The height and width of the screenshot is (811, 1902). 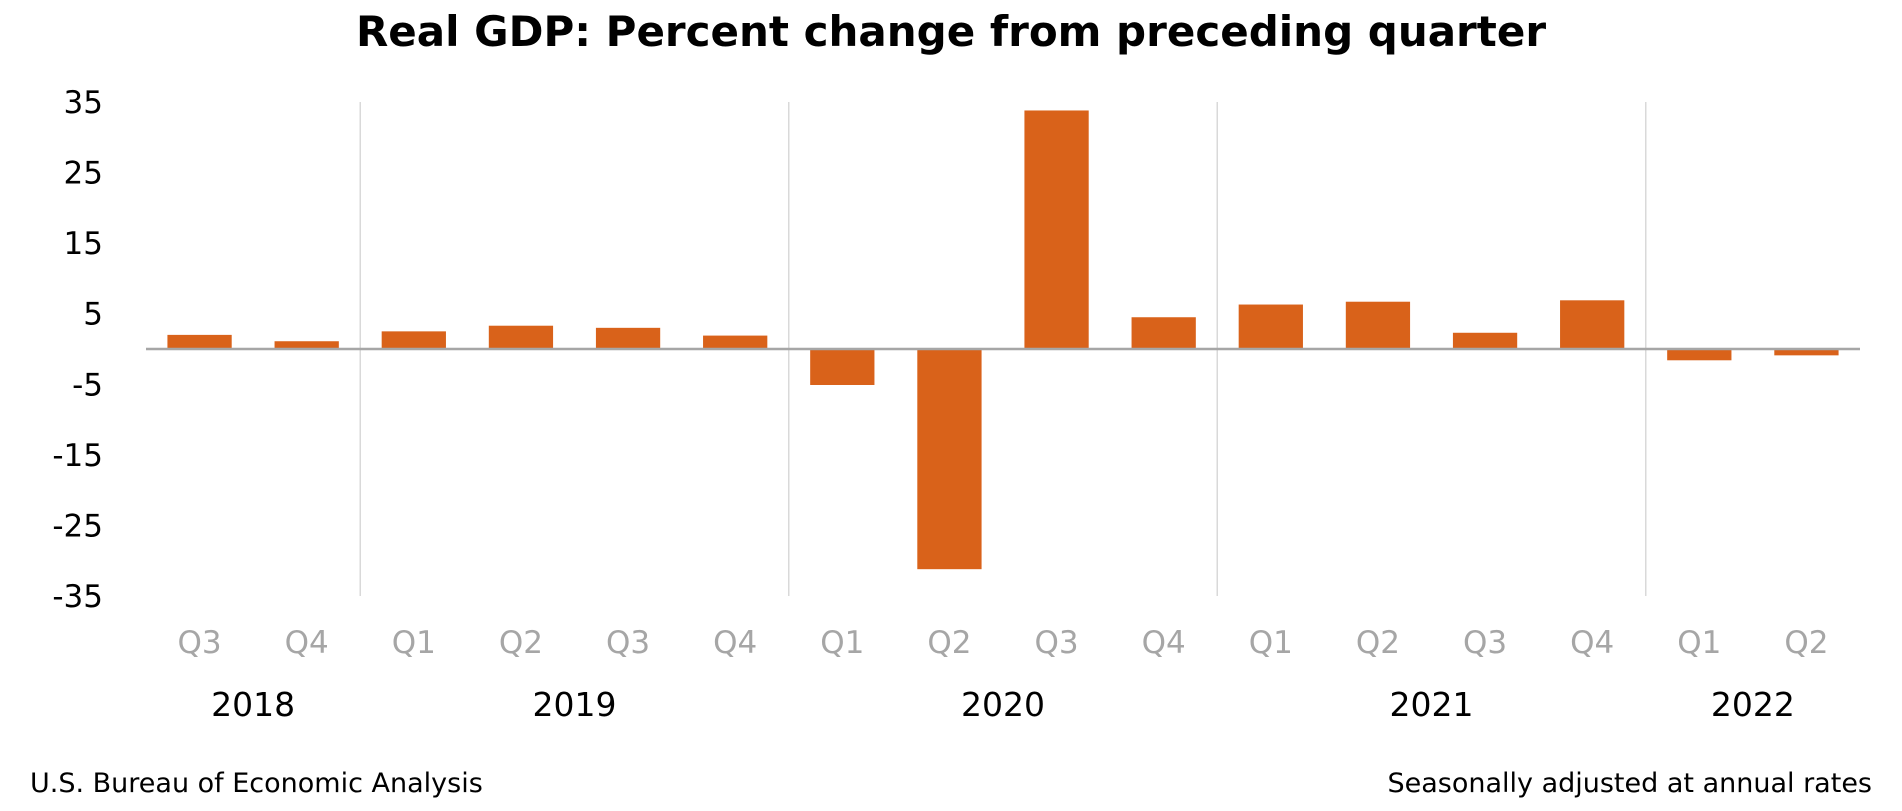 What do you see at coordinates (83, 244) in the screenshot?
I see `y-tick-label: 15` at bounding box center [83, 244].